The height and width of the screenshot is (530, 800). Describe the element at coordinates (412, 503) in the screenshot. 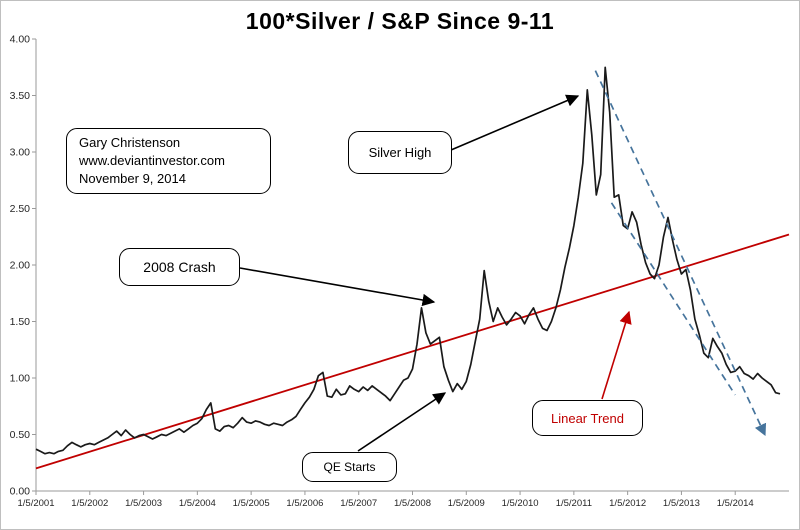

I see `x-tick-label: 1/5/2008` at that location.